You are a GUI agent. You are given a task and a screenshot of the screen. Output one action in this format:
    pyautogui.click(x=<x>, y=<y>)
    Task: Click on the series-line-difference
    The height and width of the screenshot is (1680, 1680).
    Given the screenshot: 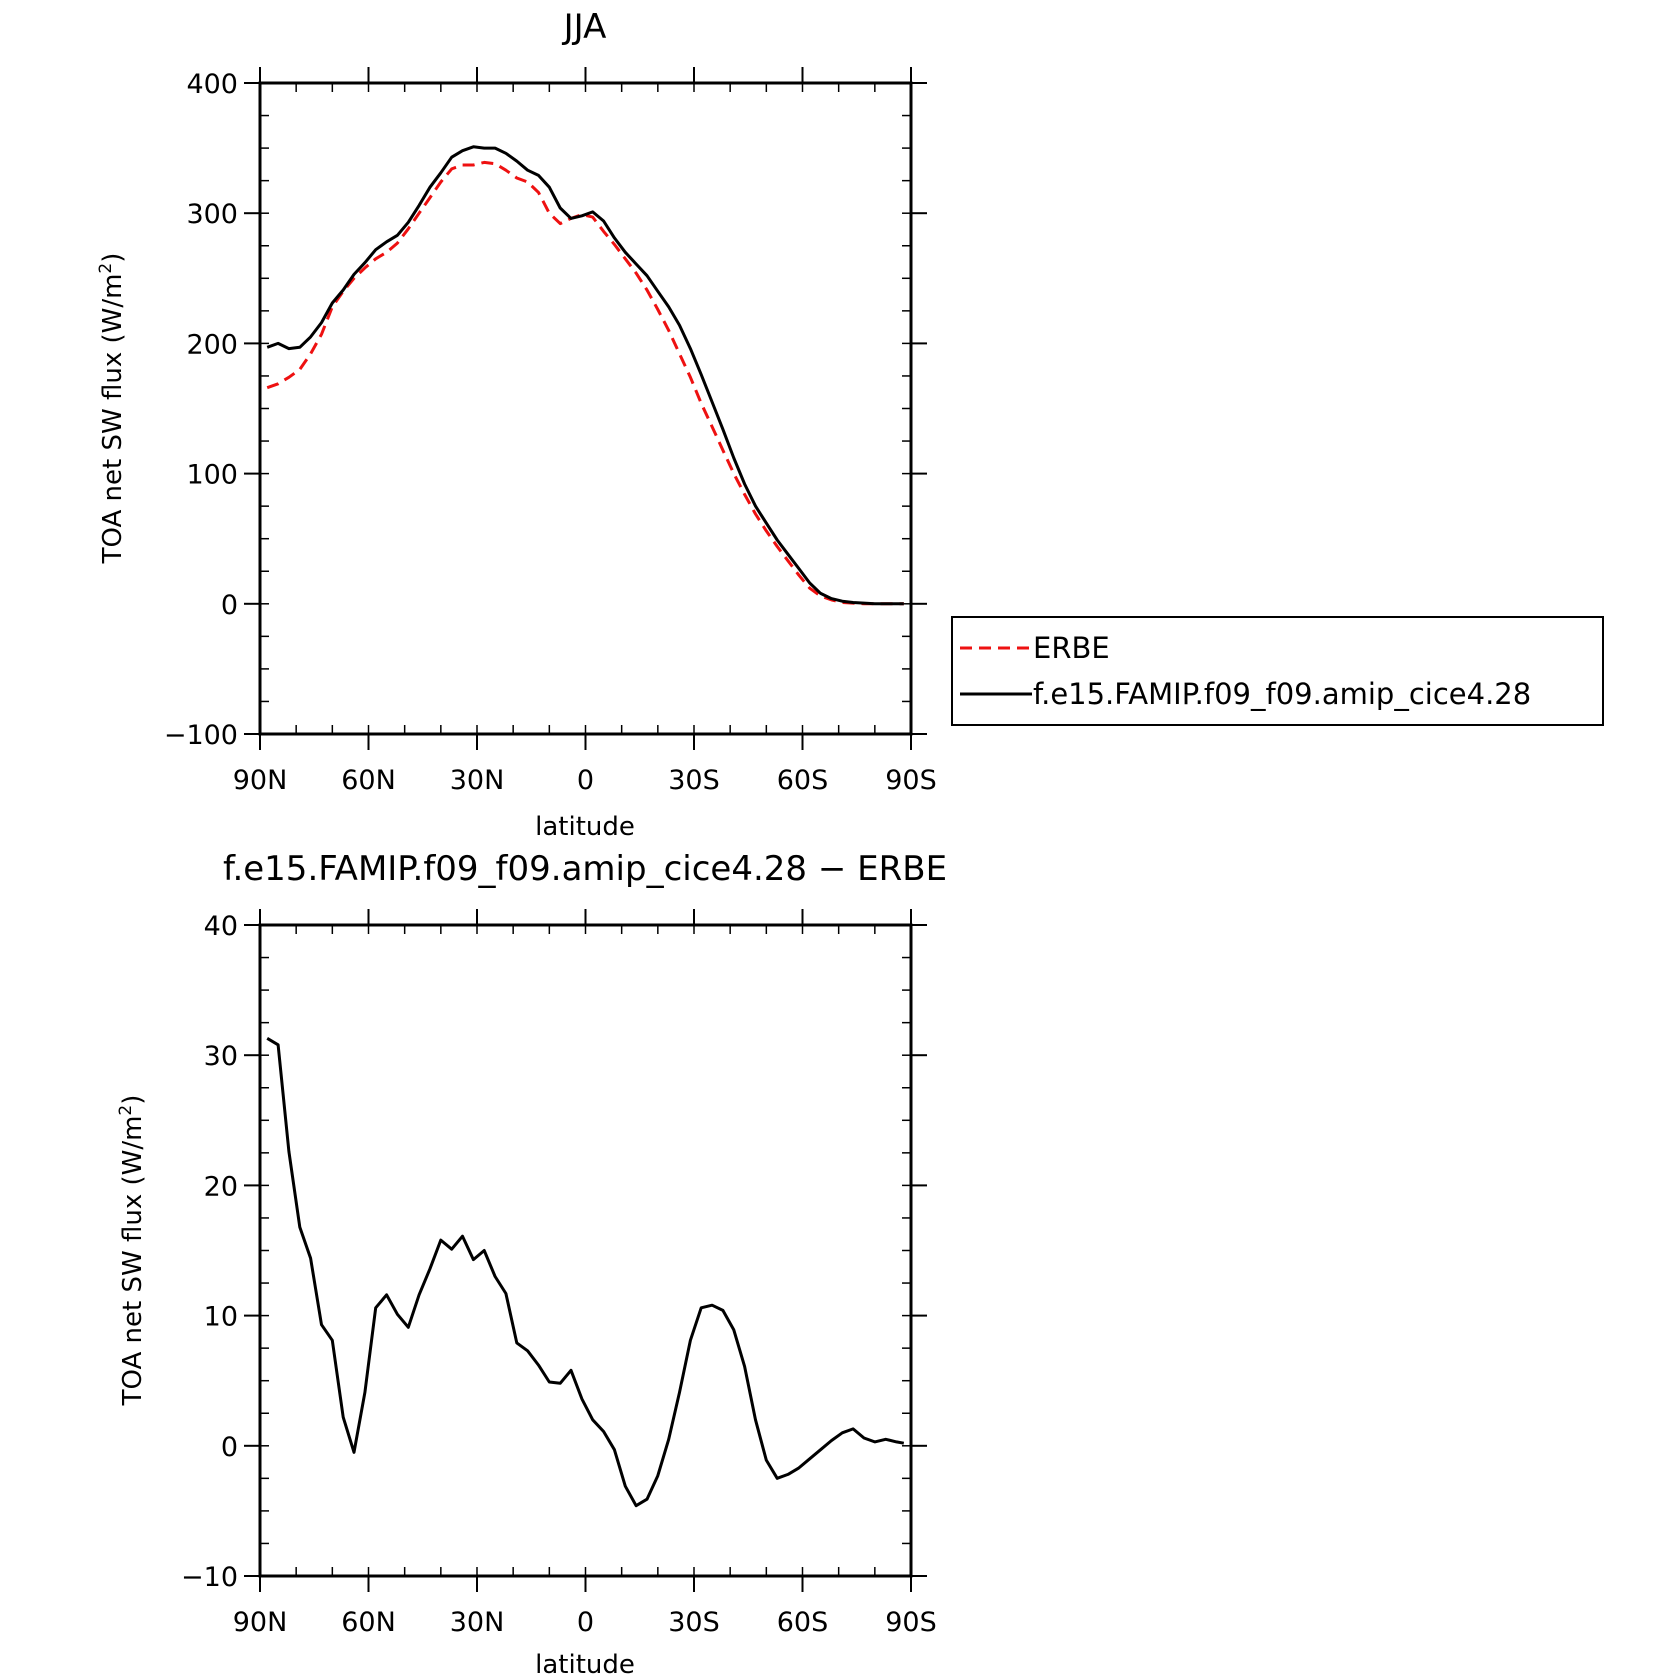 What is the action you would take?
    pyautogui.click(x=585, y=1272)
    